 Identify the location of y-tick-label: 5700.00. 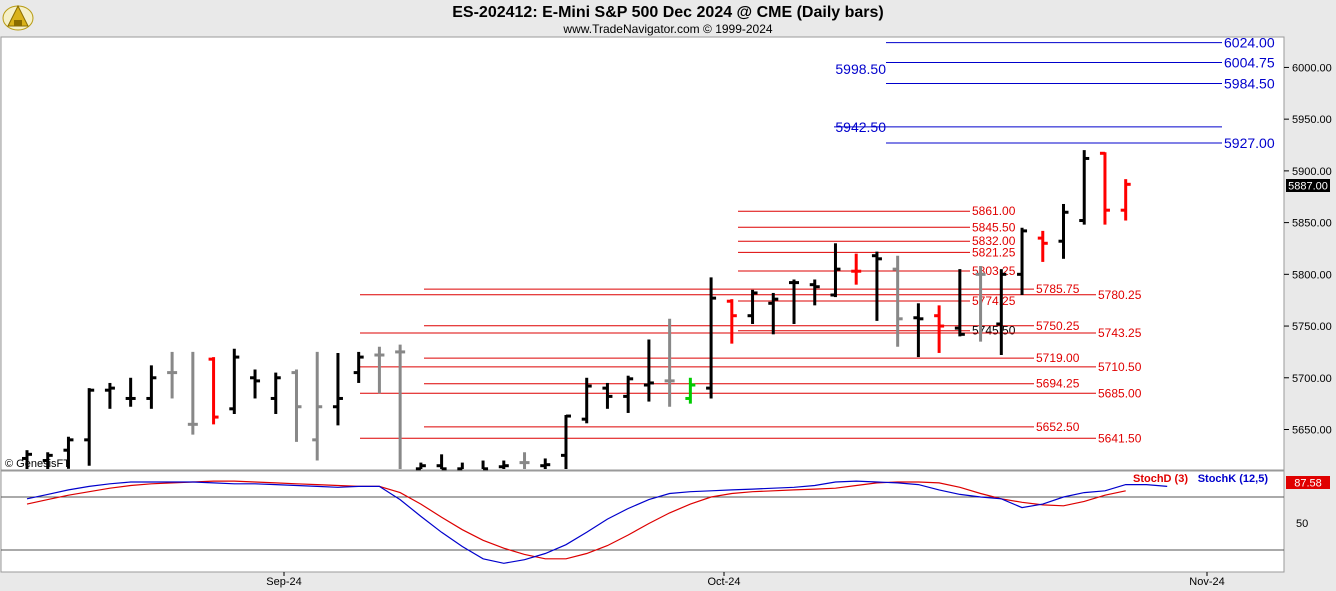
(1312, 379).